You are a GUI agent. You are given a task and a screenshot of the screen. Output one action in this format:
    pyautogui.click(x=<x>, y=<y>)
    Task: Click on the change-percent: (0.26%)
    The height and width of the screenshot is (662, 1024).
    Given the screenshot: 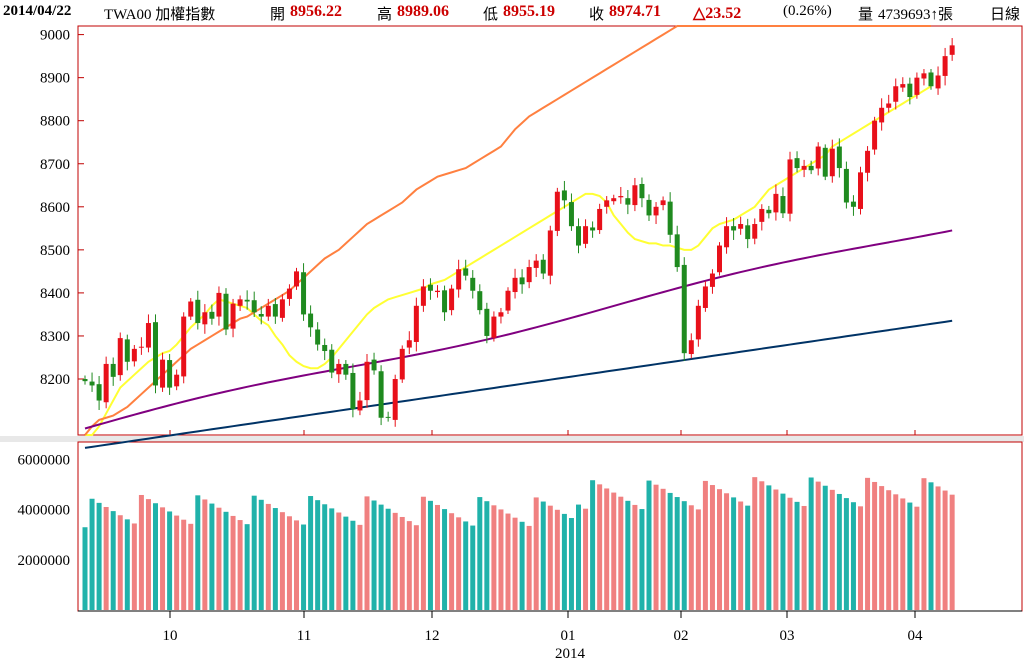 What is the action you would take?
    pyautogui.click(x=807, y=11)
    